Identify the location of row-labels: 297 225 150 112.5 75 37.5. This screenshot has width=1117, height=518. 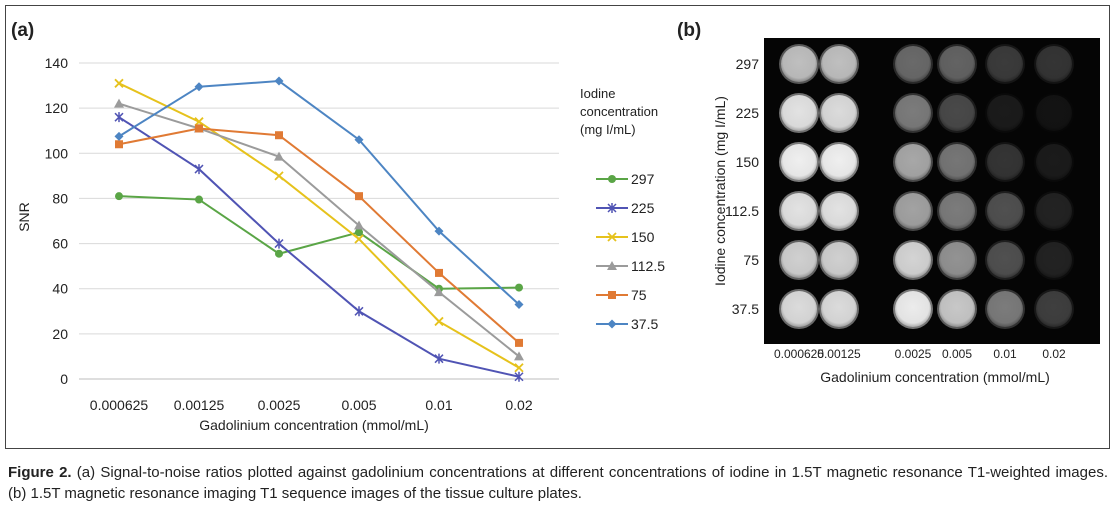
(742, 186).